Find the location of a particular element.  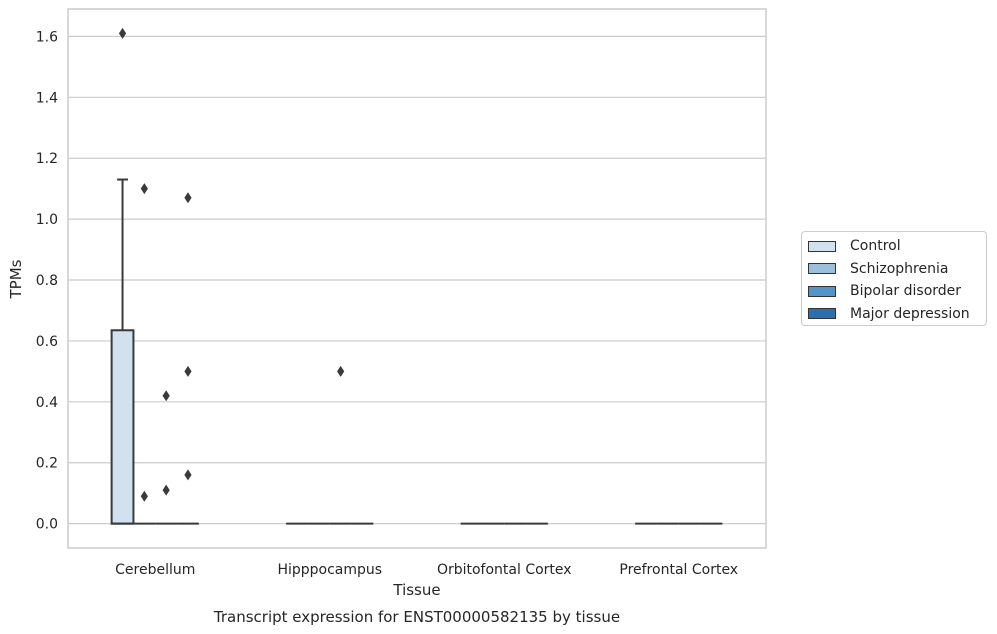

x-tick-label: Orbitofontal Cortex is located at coordinates (504, 570).